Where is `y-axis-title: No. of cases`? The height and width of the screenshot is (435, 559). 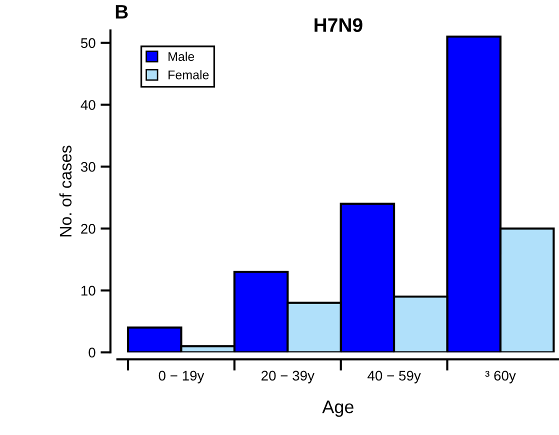 y-axis-title: No. of cases is located at coordinates (65, 191).